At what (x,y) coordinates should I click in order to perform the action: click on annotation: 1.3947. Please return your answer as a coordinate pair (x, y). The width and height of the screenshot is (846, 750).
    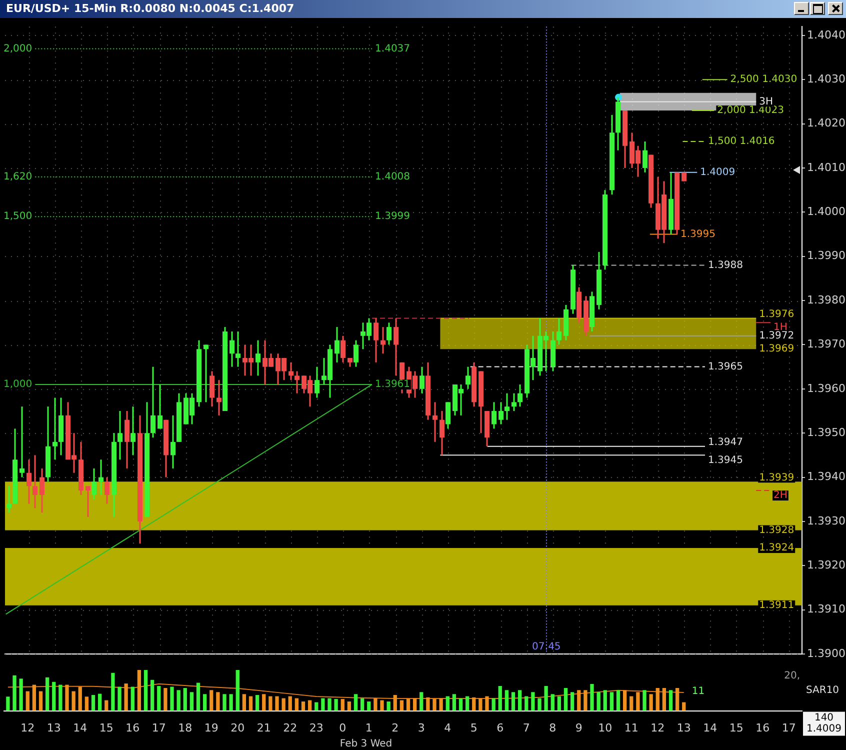
    Looking at the image, I should click on (725, 442).